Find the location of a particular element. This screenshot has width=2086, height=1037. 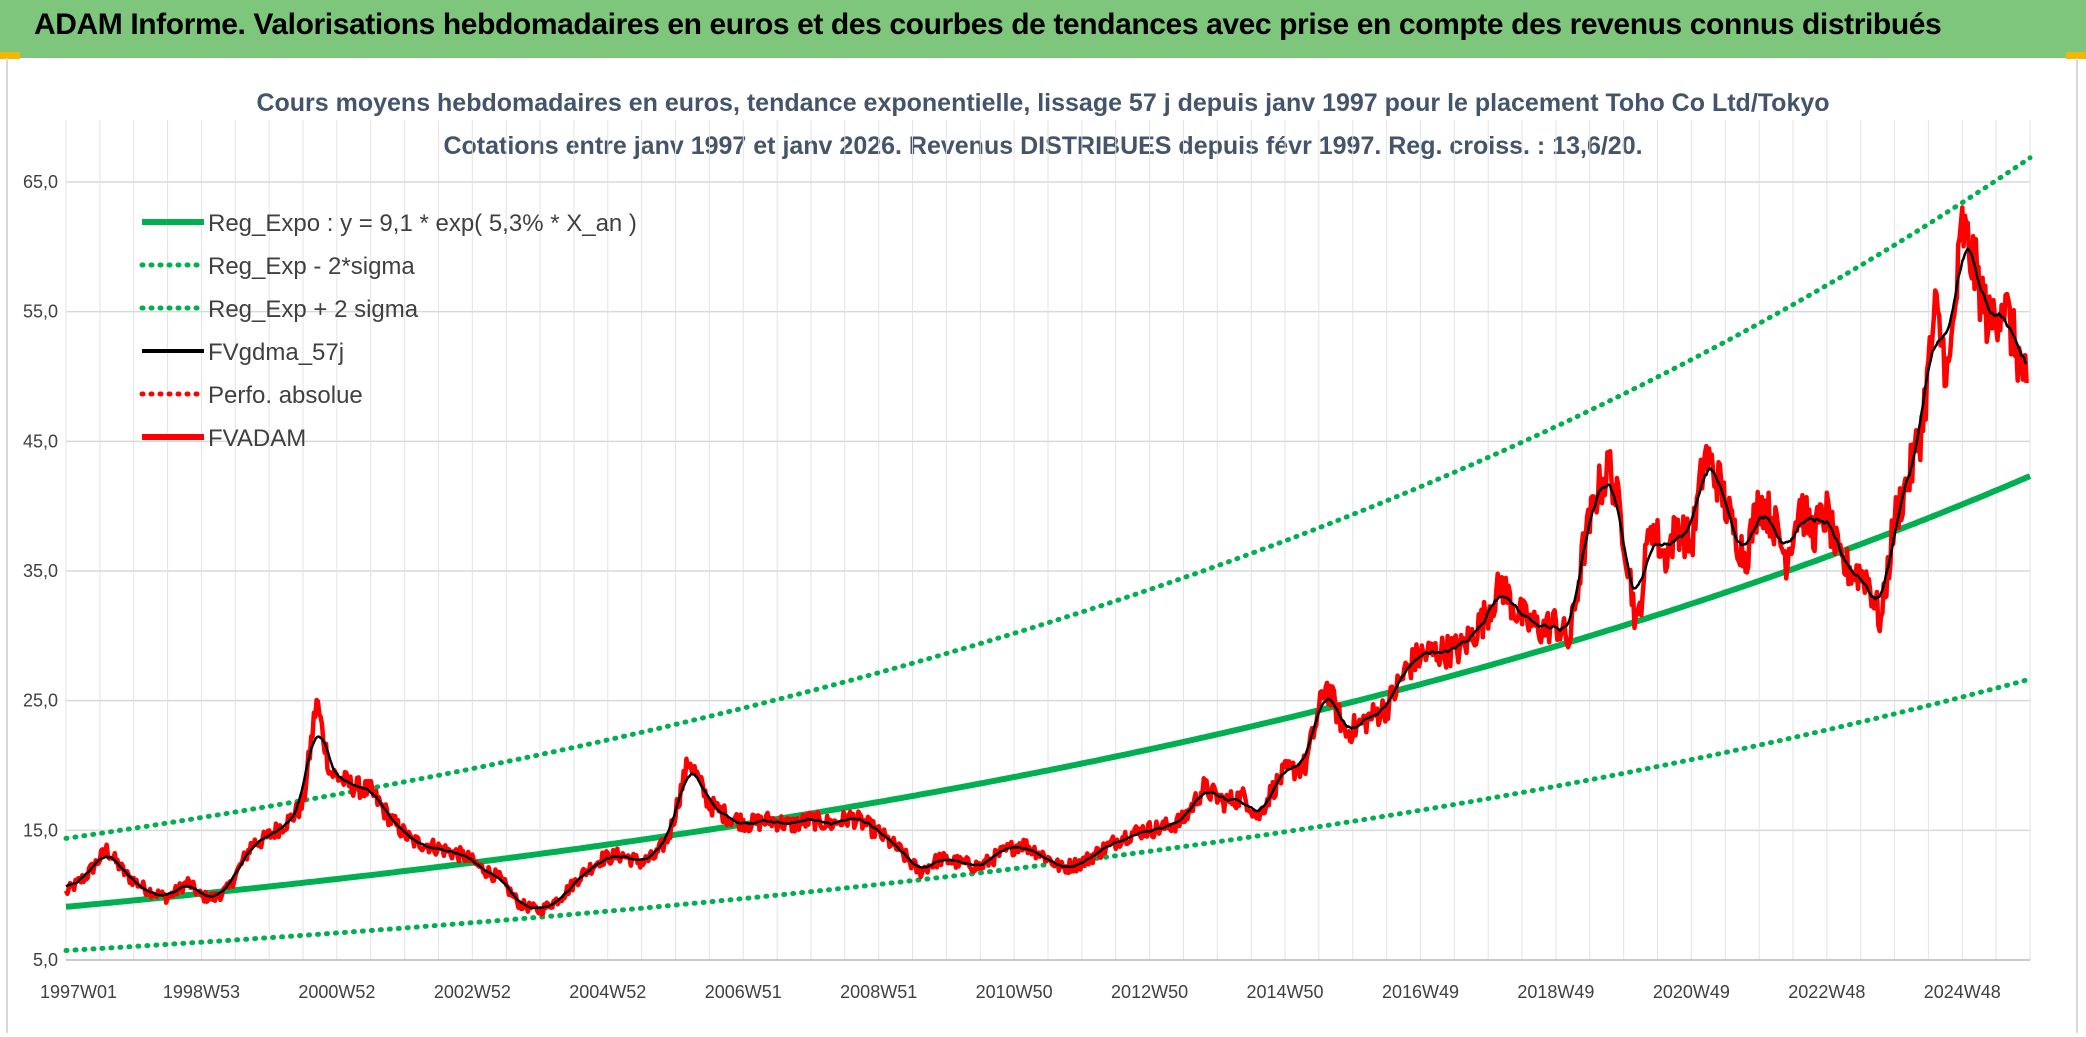

y-tick-label: 55,0 is located at coordinates (40, 312).